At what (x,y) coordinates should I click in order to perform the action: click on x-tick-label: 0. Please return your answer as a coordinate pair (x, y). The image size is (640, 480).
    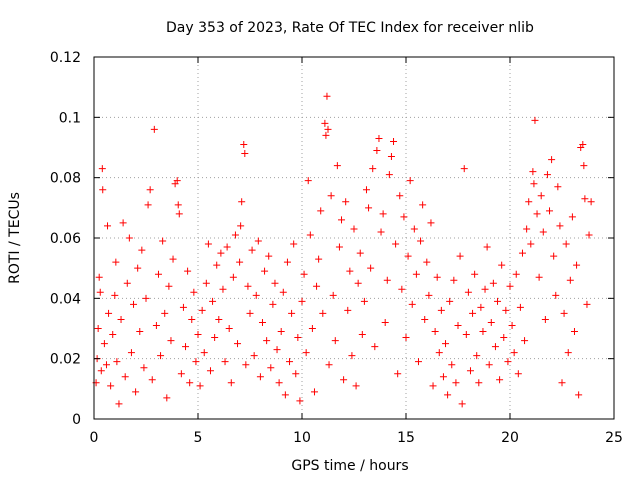
    Looking at the image, I should click on (94, 438).